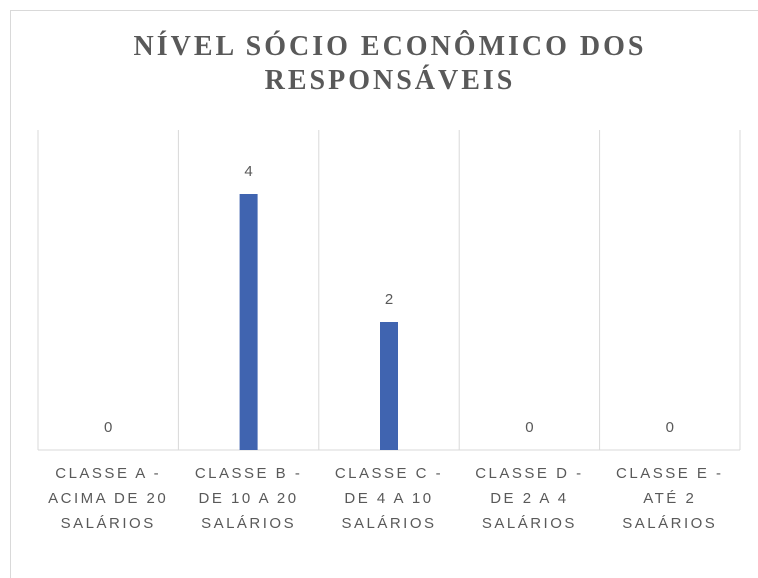  Describe the element at coordinates (248, 171) in the screenshot. I see `data-label: 4` at that location.